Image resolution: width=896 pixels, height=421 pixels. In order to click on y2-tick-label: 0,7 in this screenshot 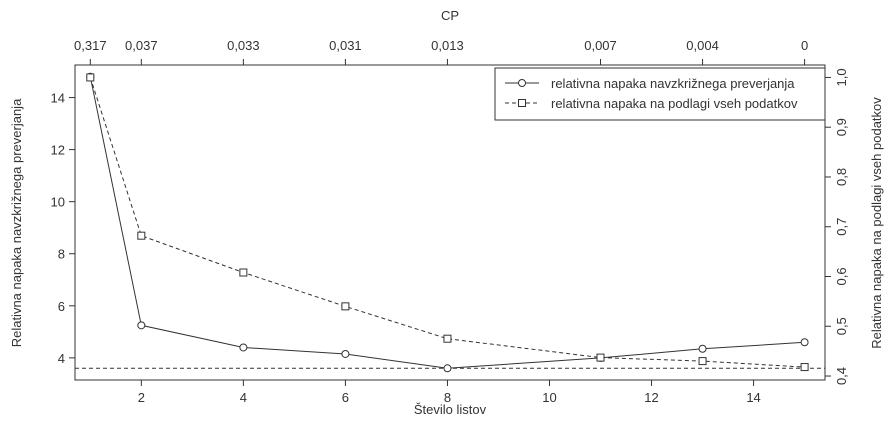, I will do `click(841, 227)`.